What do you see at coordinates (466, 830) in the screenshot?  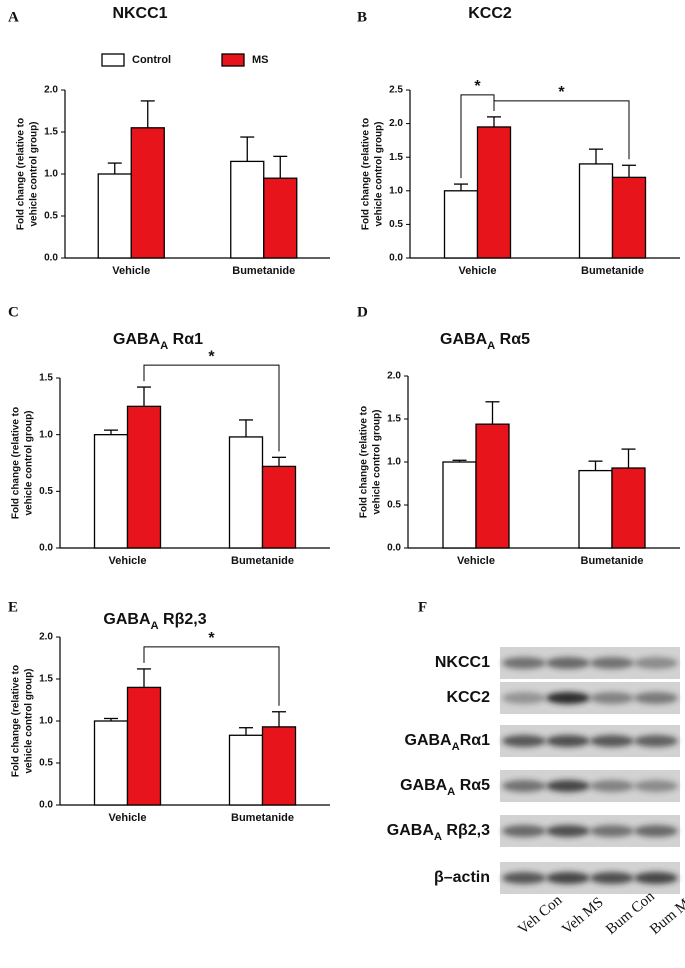 I see `blot-row-label-part: Rβ2,3` at bounding box center [466, 830].